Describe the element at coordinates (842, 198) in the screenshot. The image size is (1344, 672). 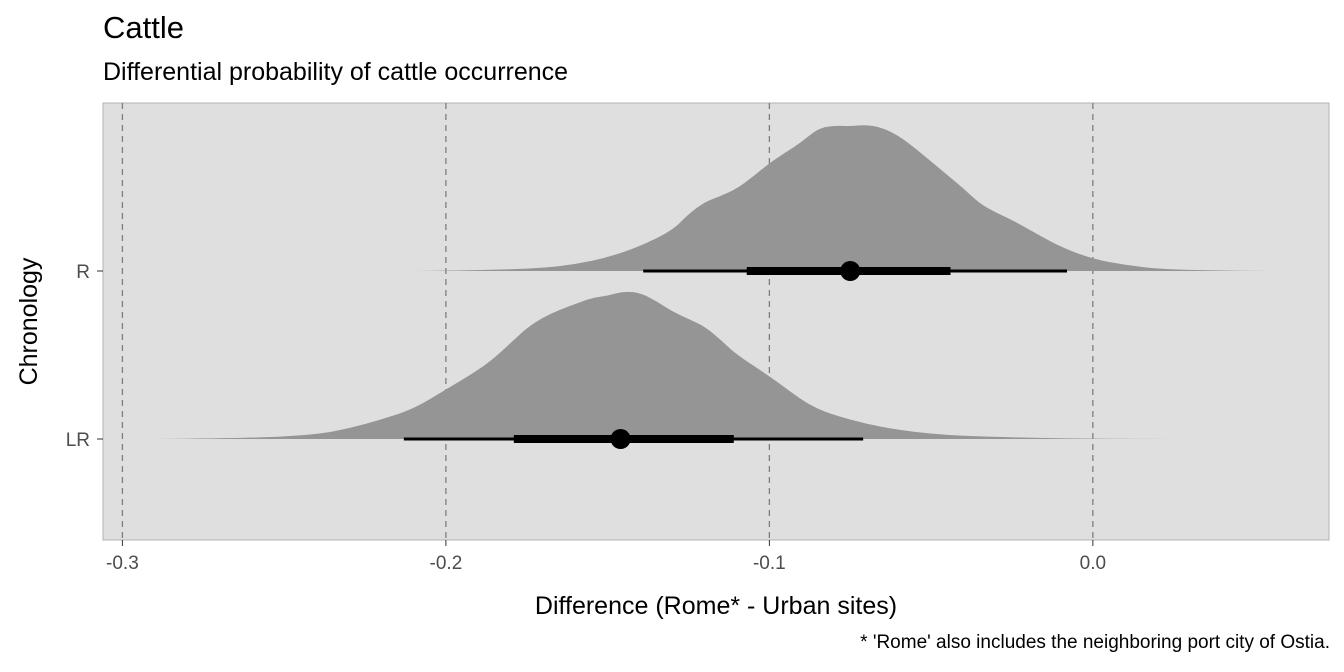
I see `density-r` at that location.